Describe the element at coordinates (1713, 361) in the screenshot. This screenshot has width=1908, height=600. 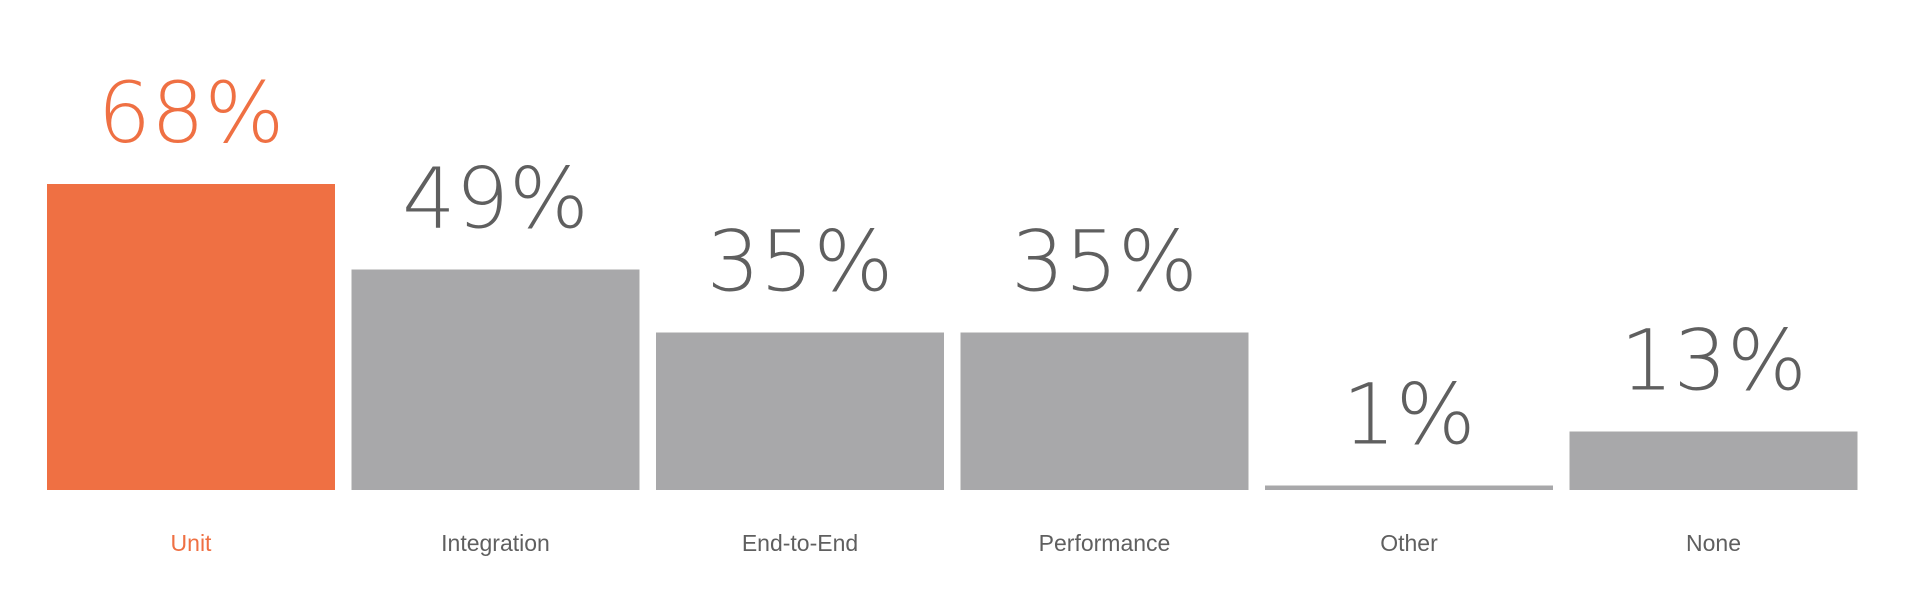
I see `value-label: 13%` at that location.